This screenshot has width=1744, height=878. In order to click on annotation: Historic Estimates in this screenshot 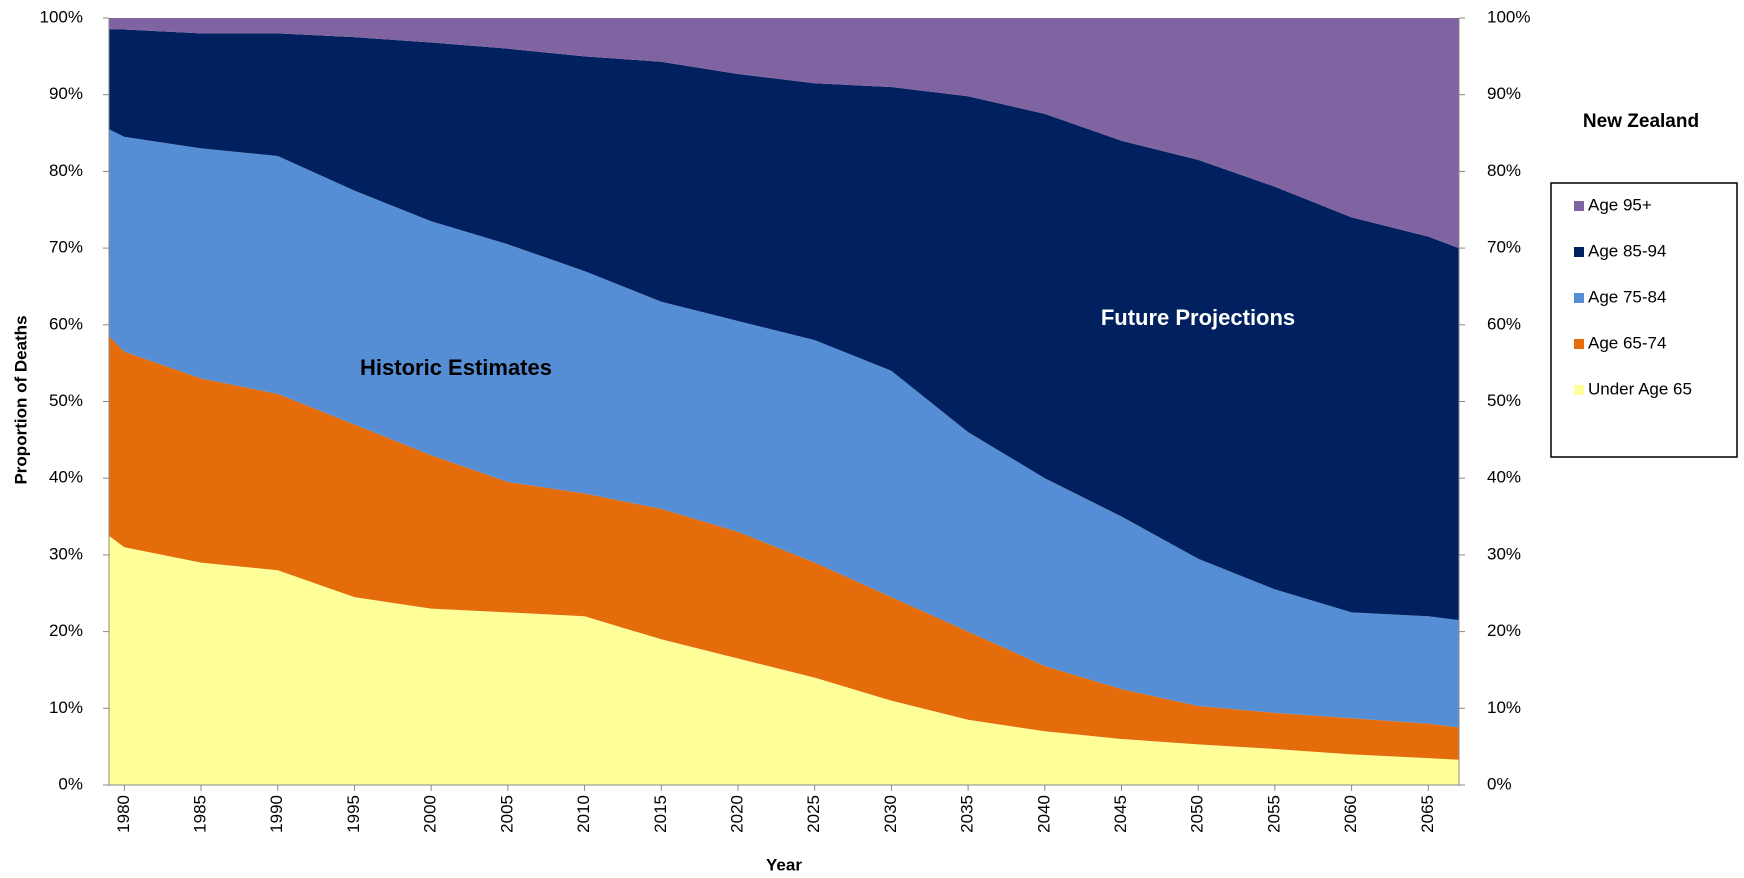, I will do `click(456, 367)`.